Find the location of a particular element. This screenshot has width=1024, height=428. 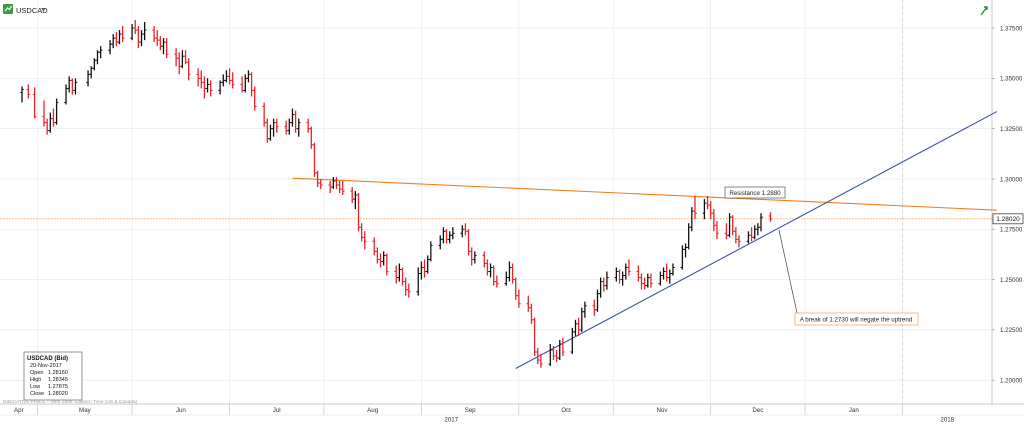

symbol-selector: USDCAD is located at coordinates (25, 9).